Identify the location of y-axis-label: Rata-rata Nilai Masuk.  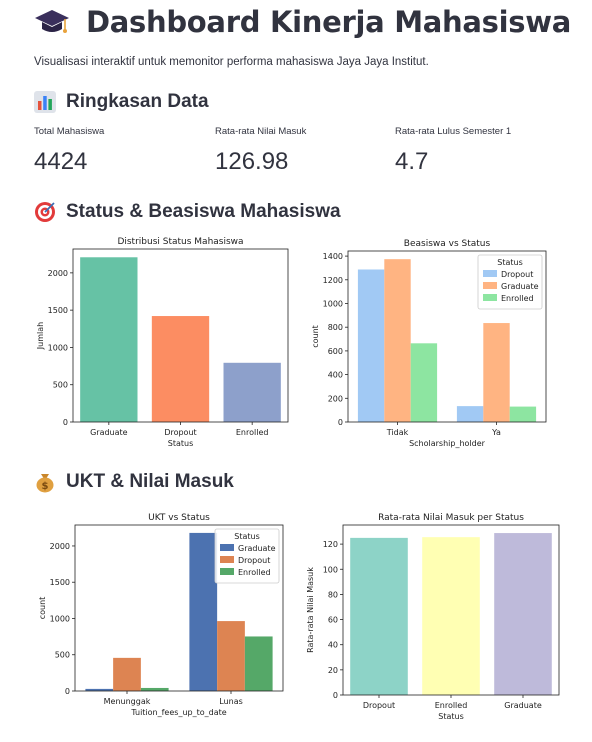
(310, 610).